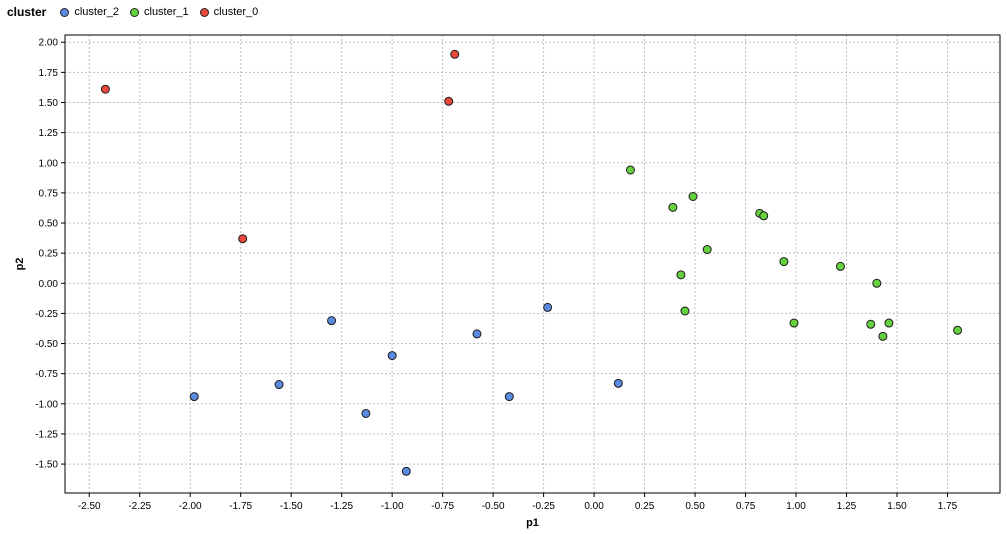 The height and width of the screenshot is (534, 1007). Describe the element at coordinates (96, 12) in the screenshot. I see `legend-label-cluster-2: cluster_2` at that location.